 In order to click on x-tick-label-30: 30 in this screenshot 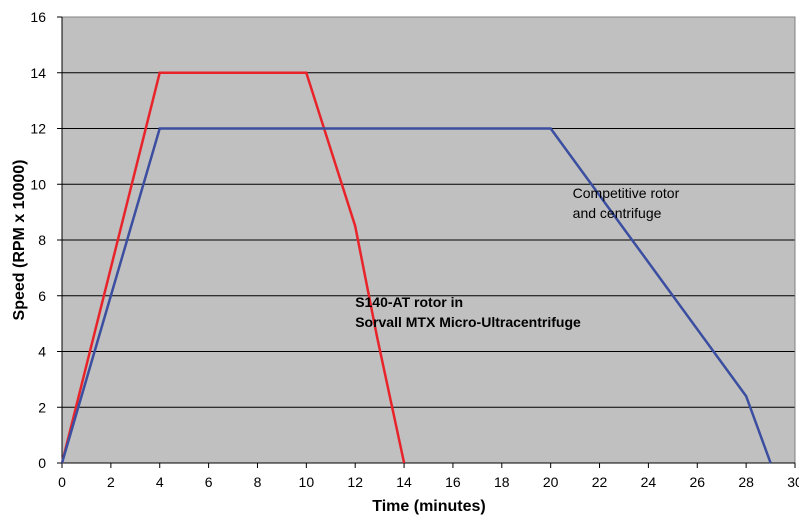, I will do `click(793, 482)`.